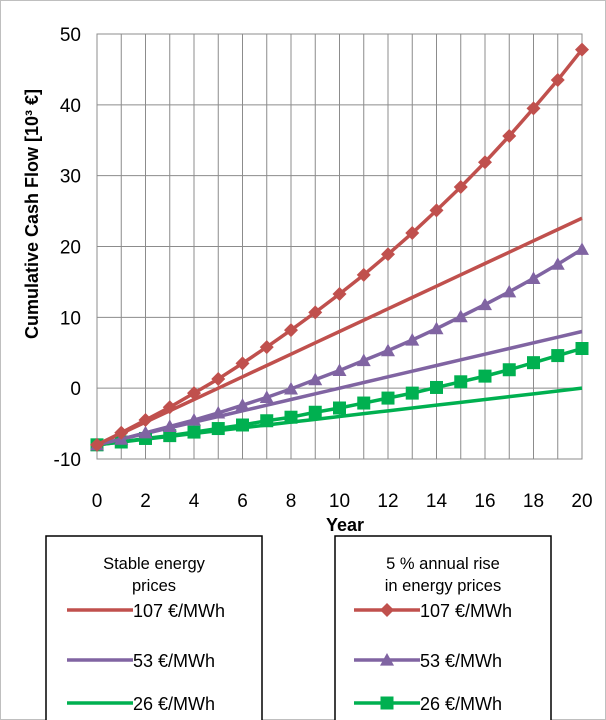 The height and width of the screenshot is (720, 606). Describe the element at coordinates (154, 586) in the screenshot. I see `legend-group-title: prices` at that location.